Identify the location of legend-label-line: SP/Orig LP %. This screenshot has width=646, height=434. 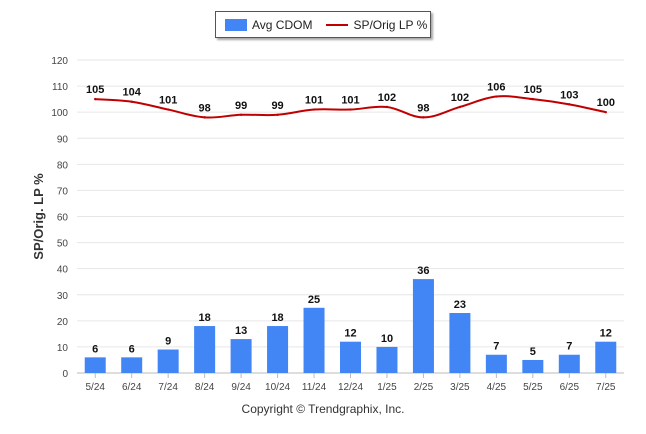
(390, 24).